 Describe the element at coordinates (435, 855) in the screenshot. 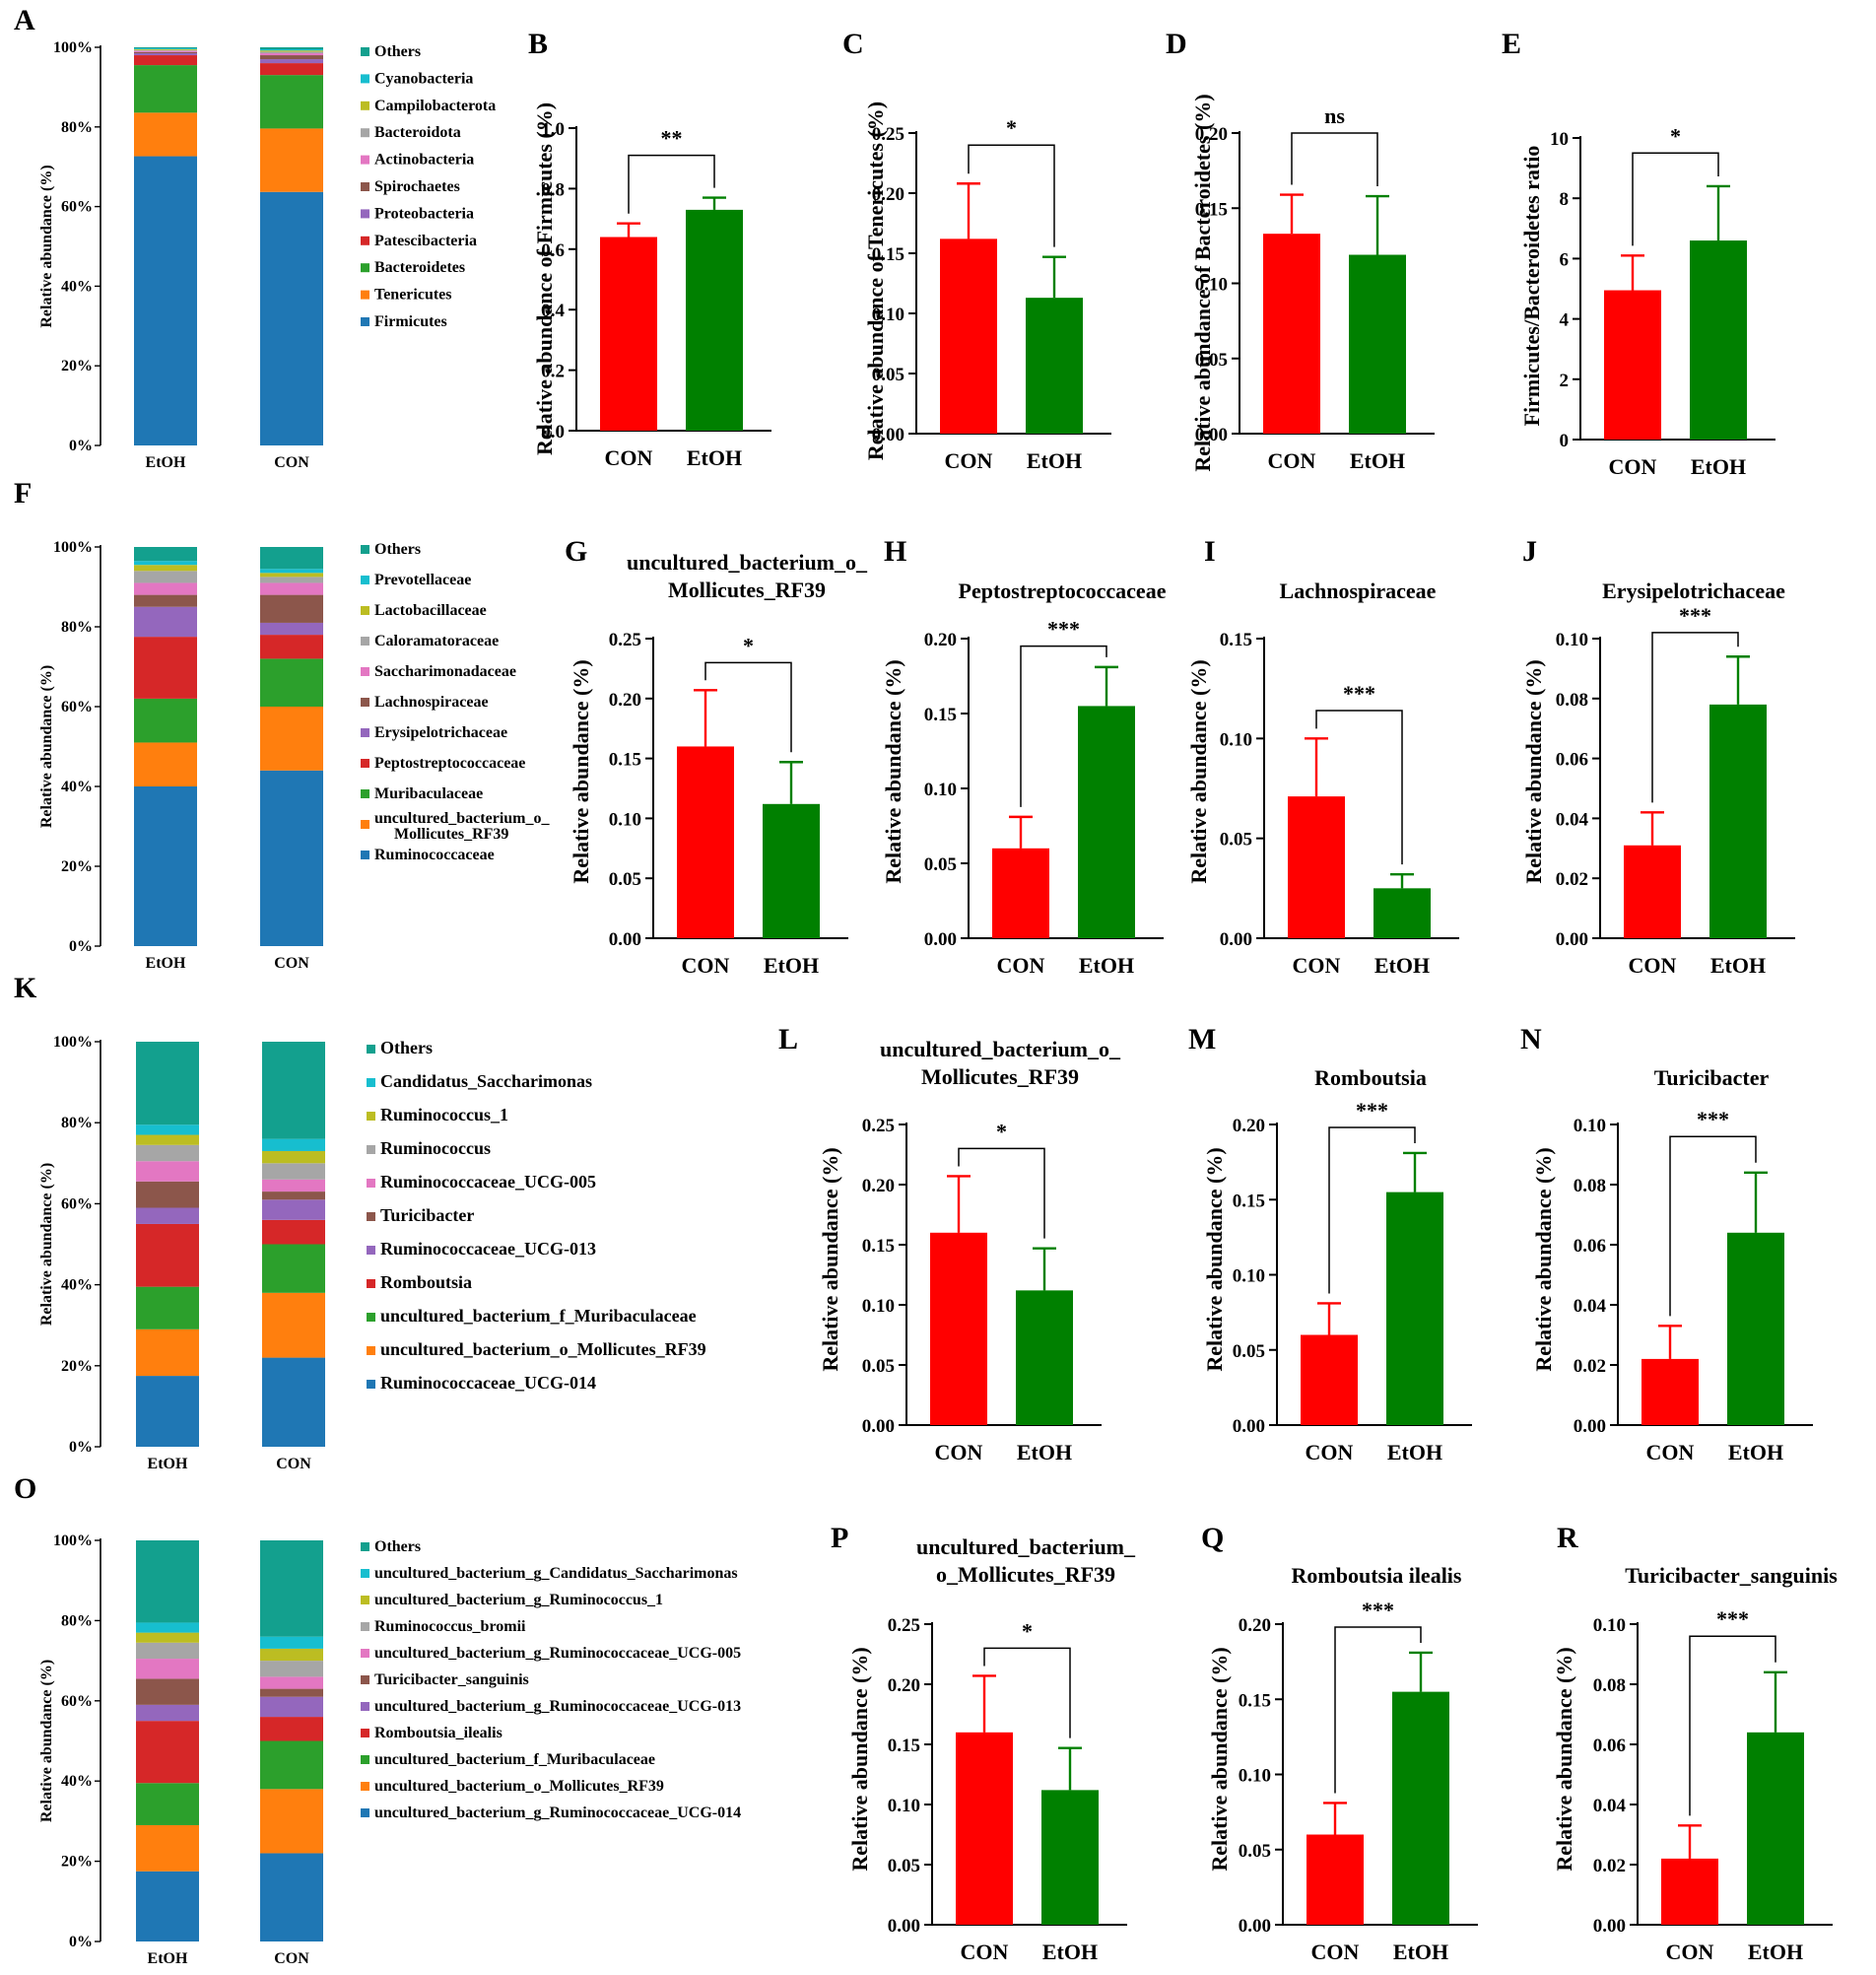

I see `legend-label: Ruminococcaceae` at that location.